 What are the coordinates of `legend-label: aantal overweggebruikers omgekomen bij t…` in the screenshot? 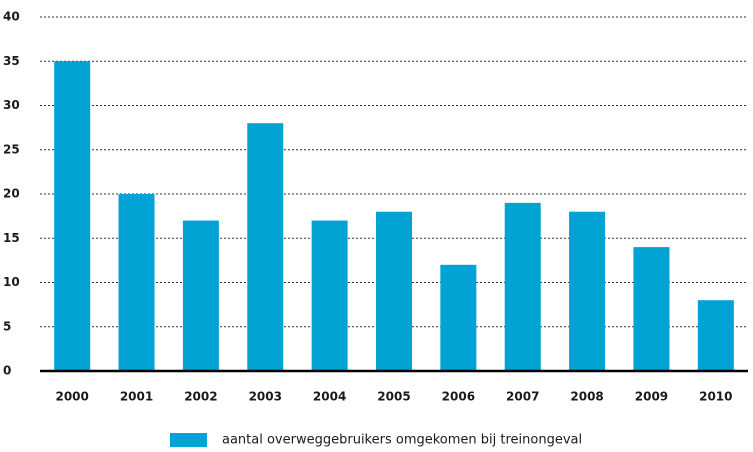 It's located at (402, 440).